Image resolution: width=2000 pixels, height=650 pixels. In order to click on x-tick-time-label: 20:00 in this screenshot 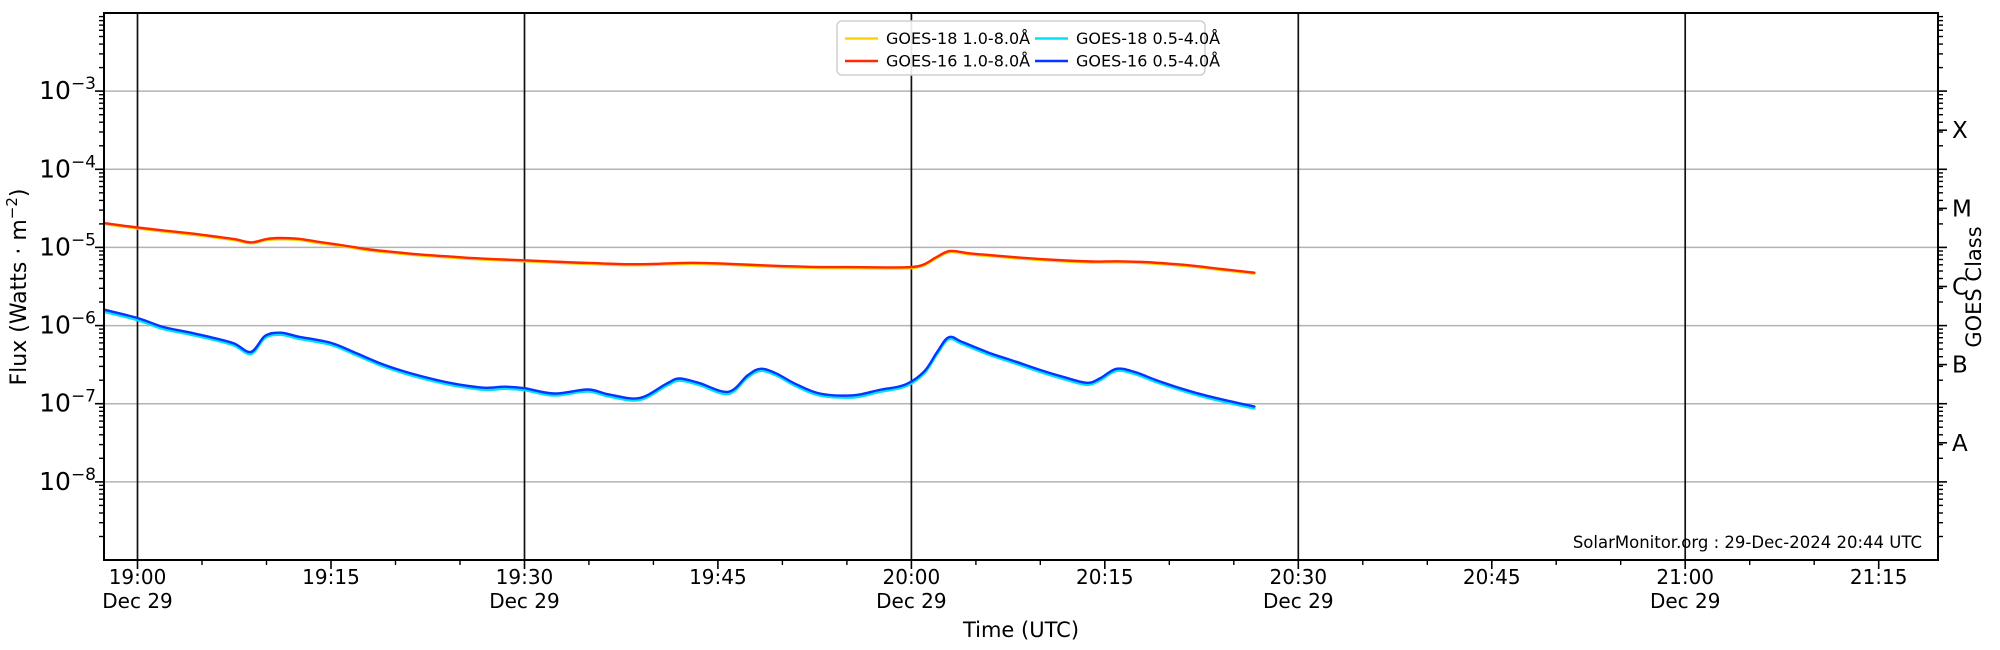, I will do `click(912, 577)`.